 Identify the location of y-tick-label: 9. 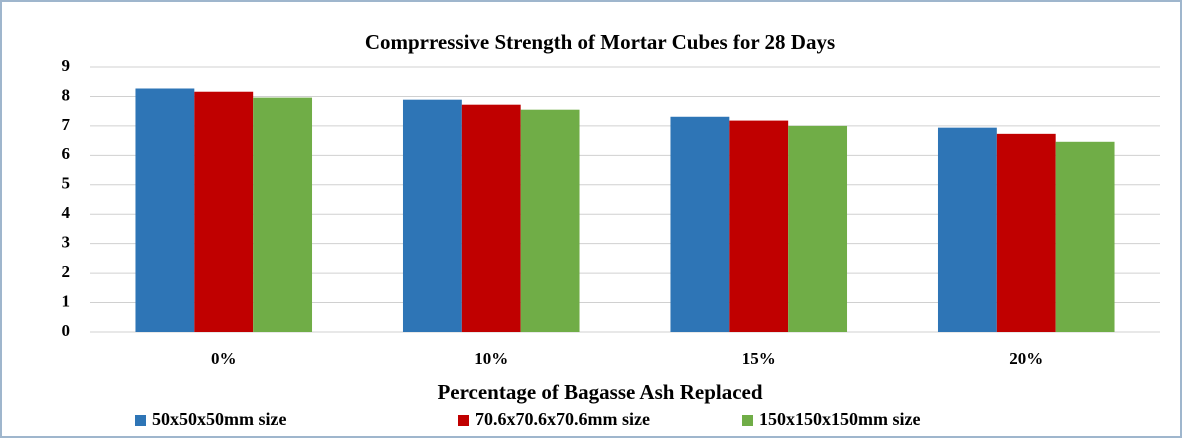
(66, 65).